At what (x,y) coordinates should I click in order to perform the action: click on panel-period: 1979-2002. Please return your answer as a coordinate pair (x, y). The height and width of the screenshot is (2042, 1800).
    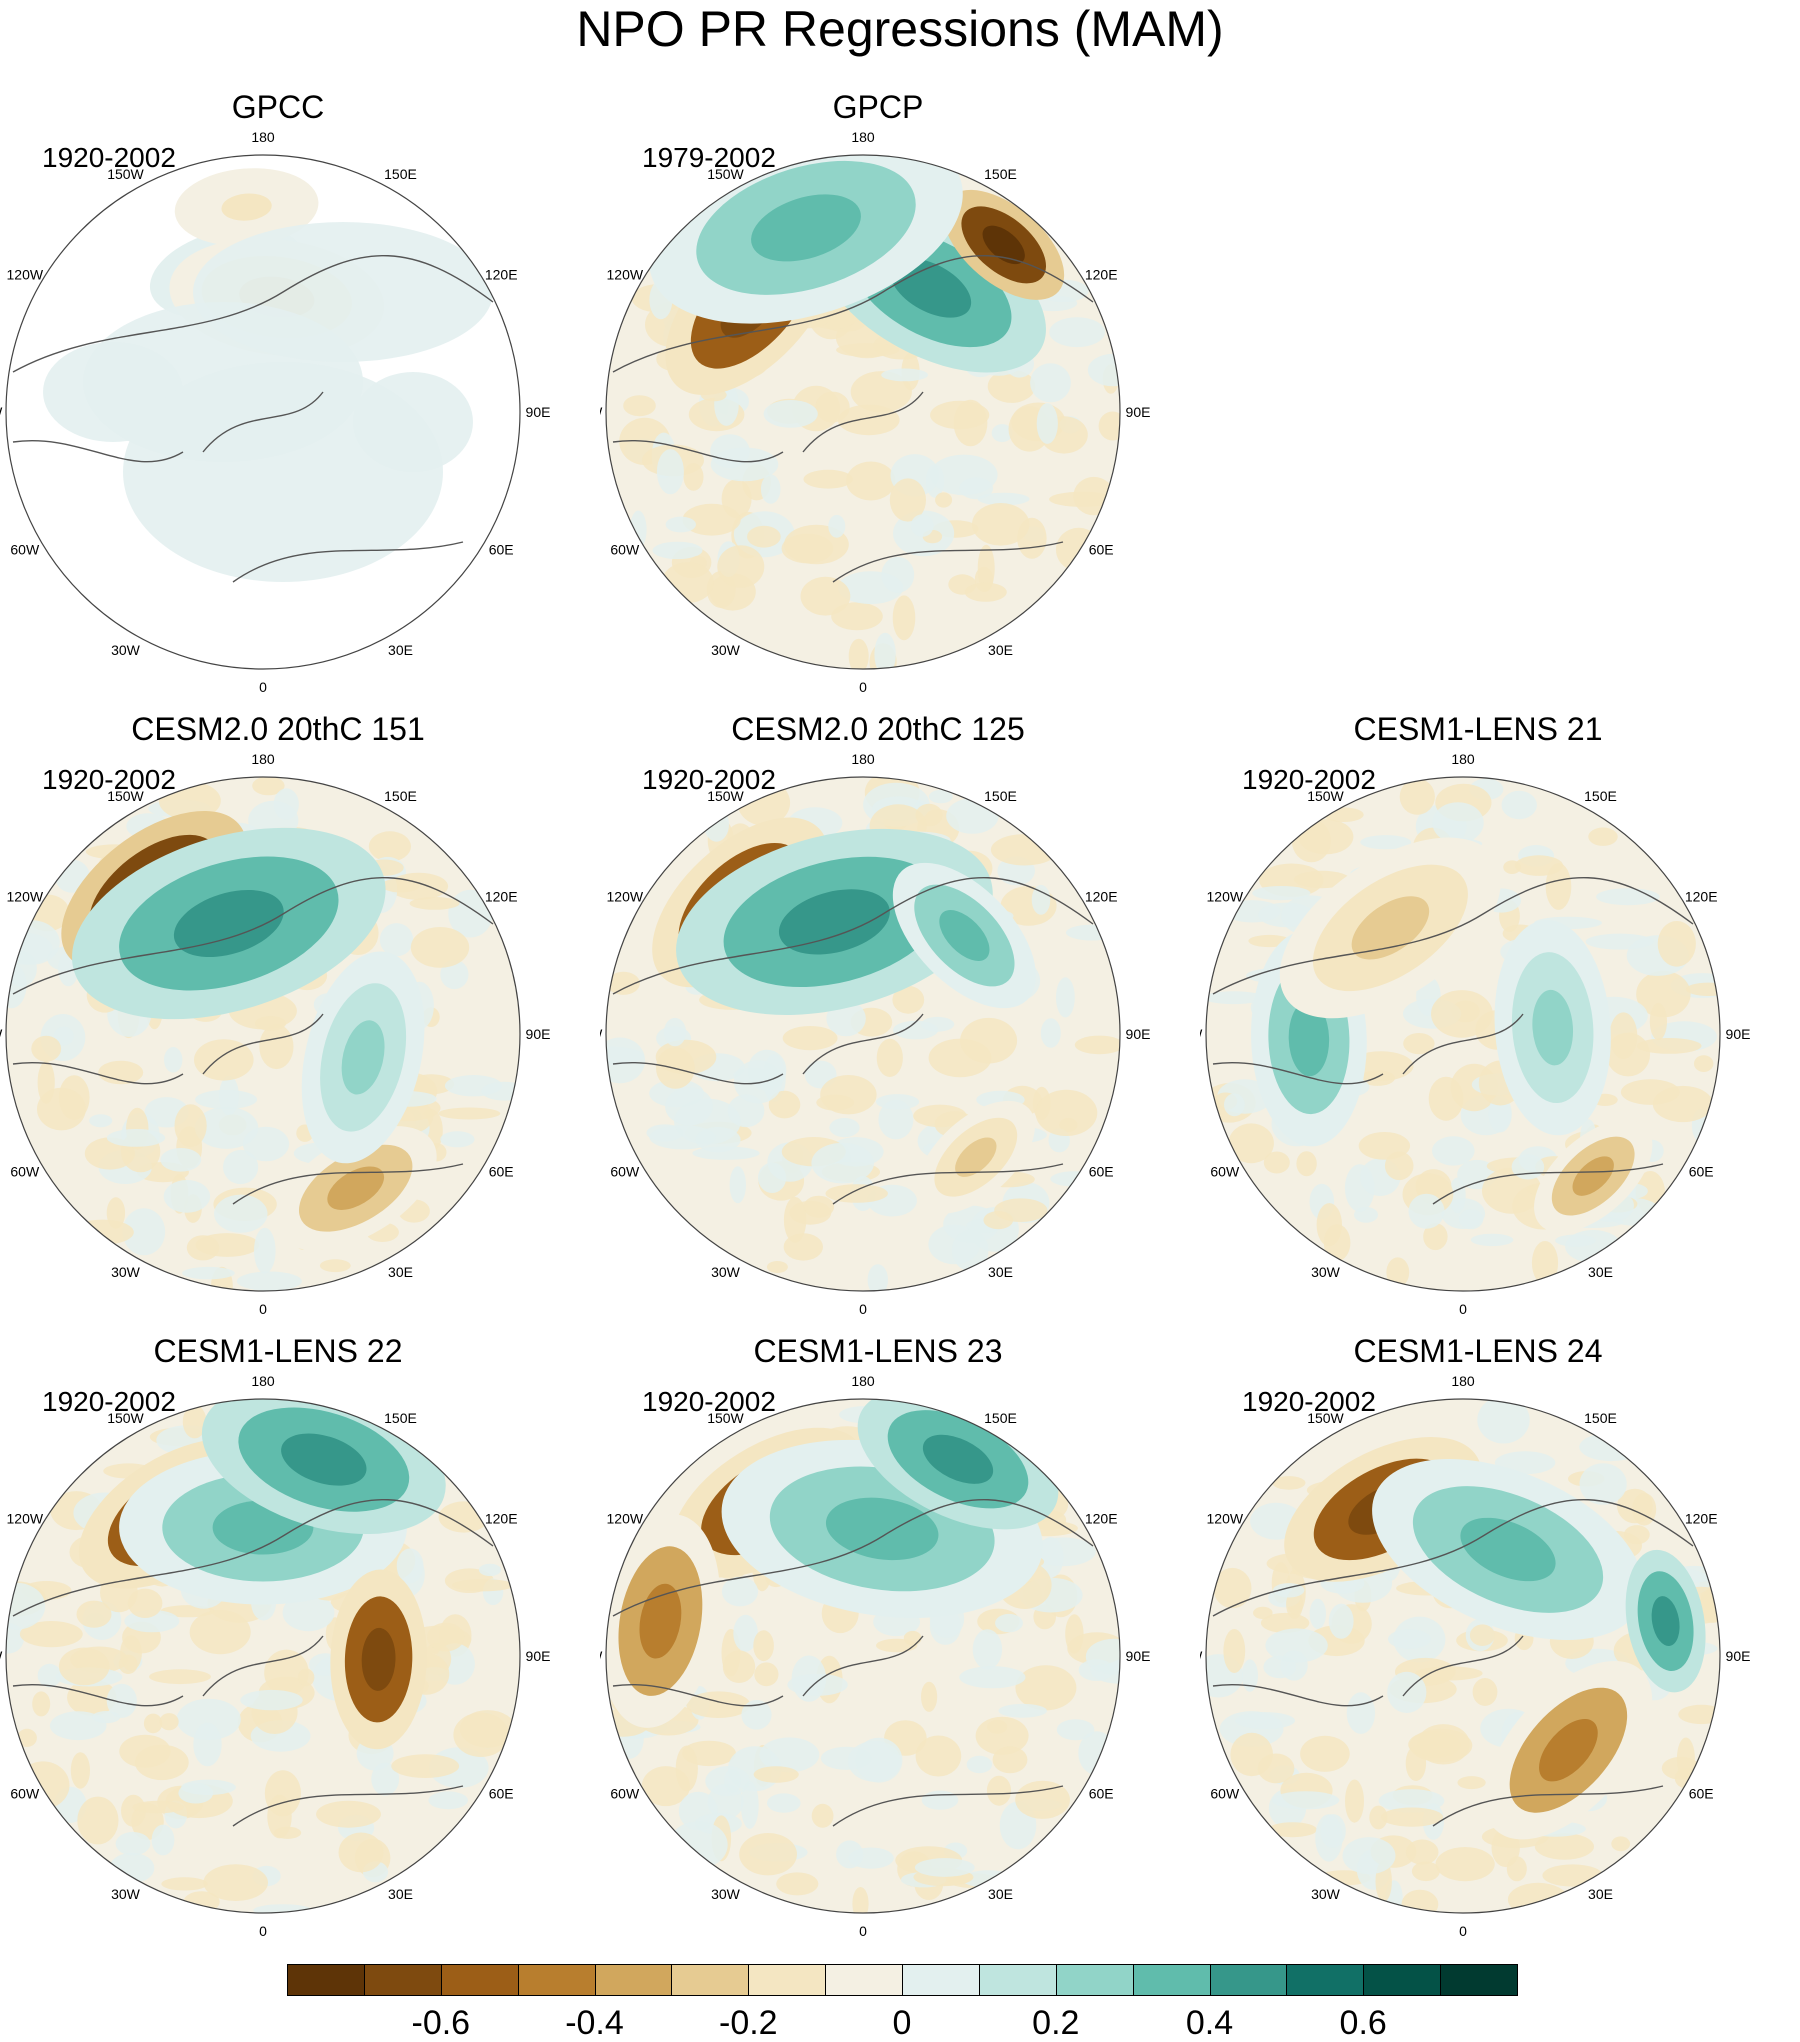
    Looking at the image, I should click on (709, 157).